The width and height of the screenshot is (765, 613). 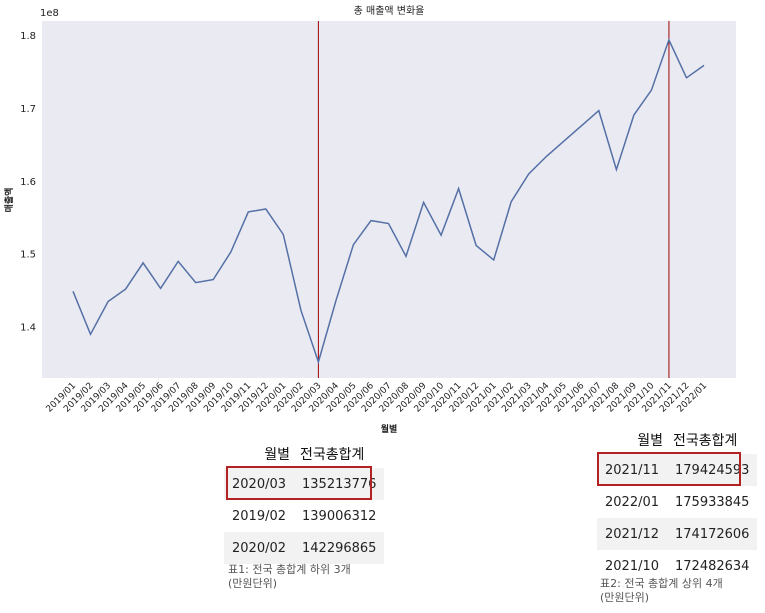 I want to click on table1-caption: 표1: 전국 총합계 하위 3개 (만원단위), so click(x=289, y=576).